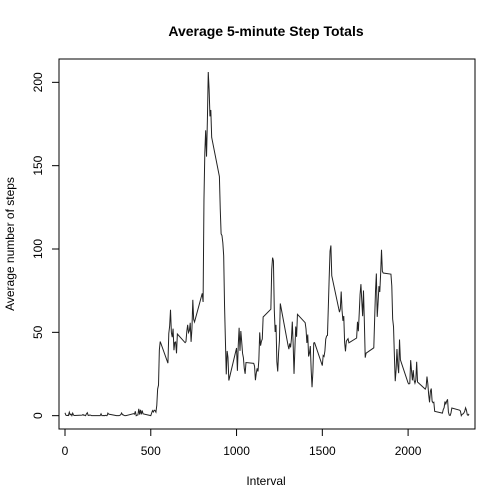  I want to click on y-tick-label: 100, so click(38, 249).